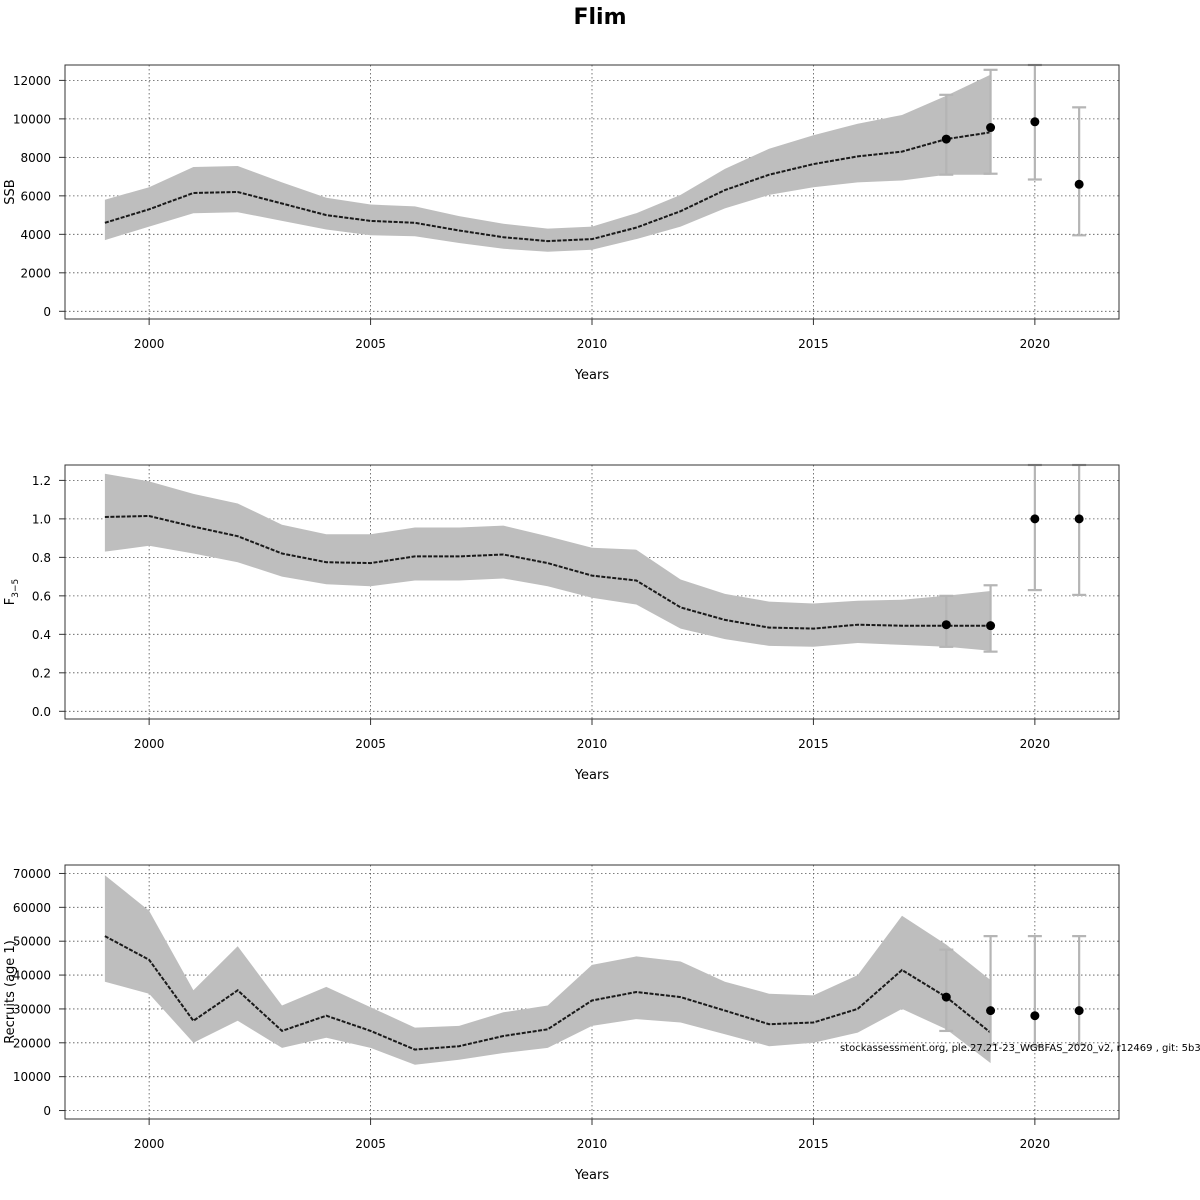  I want to click on y-tick-label: 2000, so click(35, 273).